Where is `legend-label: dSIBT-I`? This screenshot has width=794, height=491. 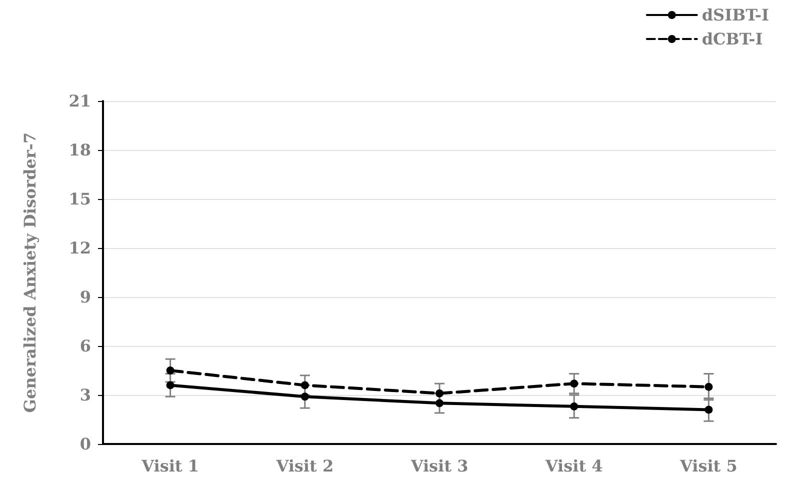
legend-label: dSIBT-I is located at coordinates (736, 15).